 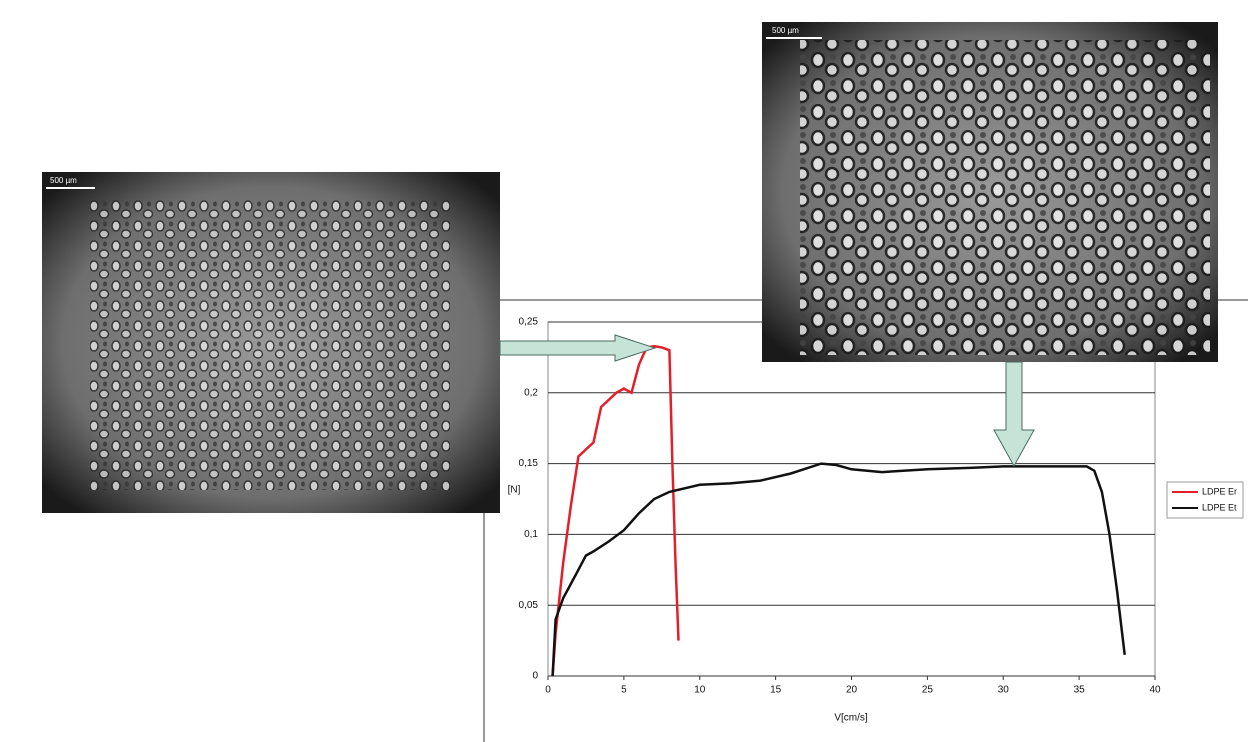 I want to click on x-tick-label: 5, so click(x=624, y=690).